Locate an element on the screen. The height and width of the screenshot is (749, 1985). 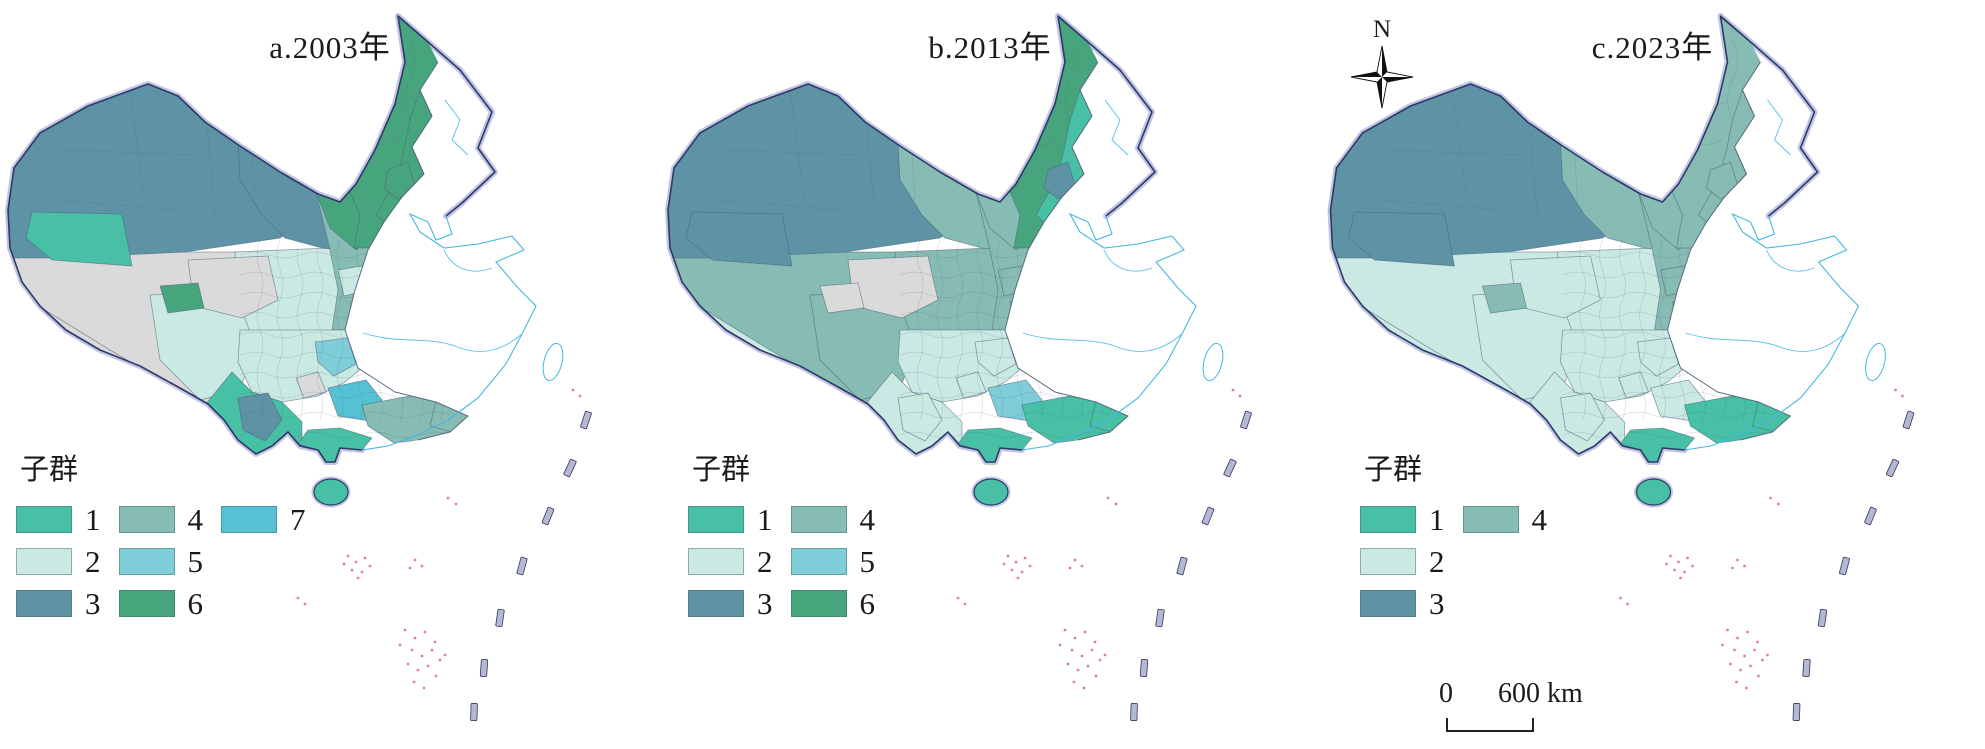
coastline is located at coordinates (449, 331).